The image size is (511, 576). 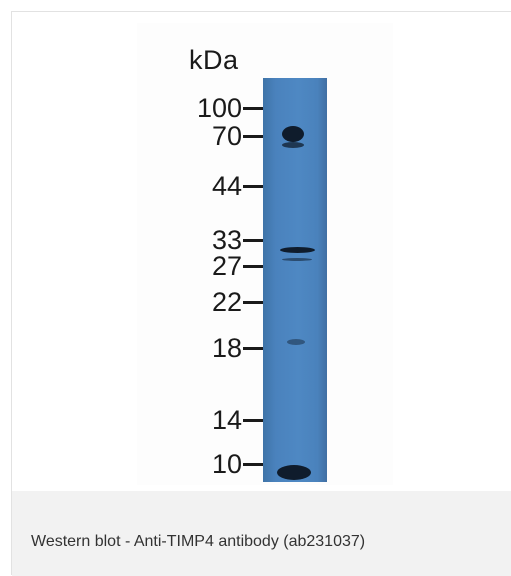 I want to click on blot-lane, so click(x=295, y=280).